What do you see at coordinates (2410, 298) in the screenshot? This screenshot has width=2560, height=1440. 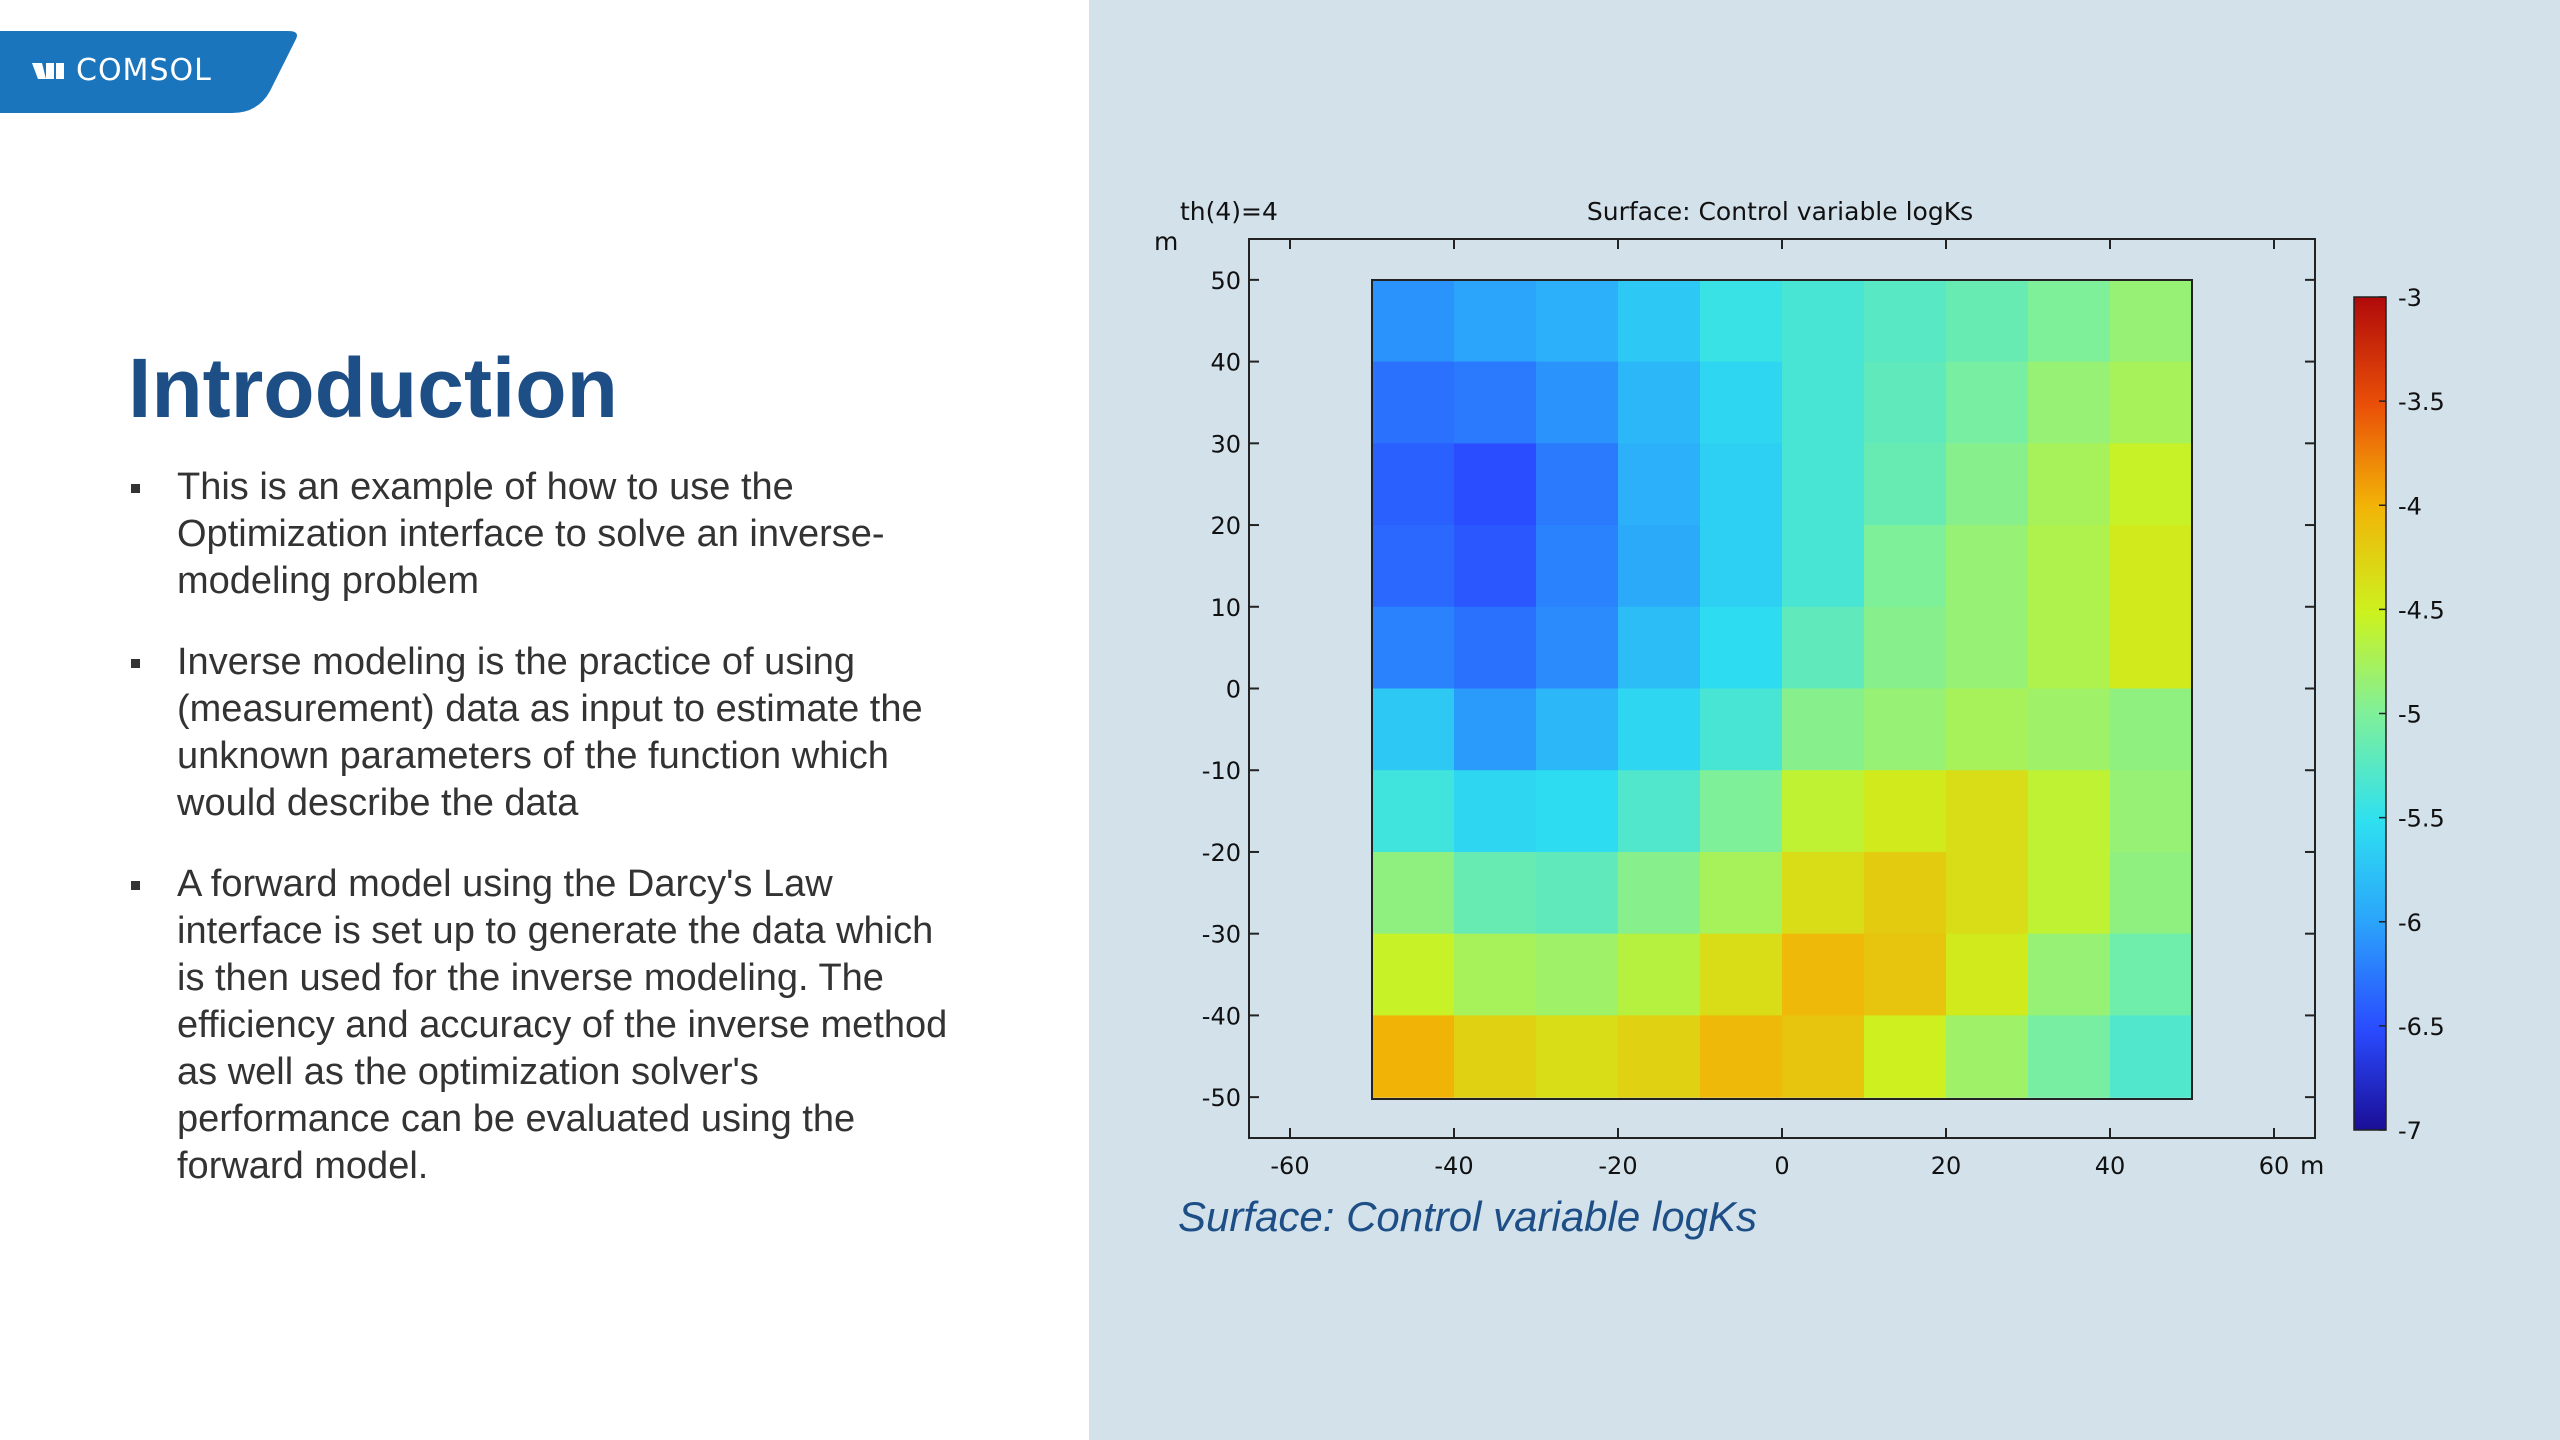 I see `colorbar-tick-label: -3` at bounding box center [2410, 298].